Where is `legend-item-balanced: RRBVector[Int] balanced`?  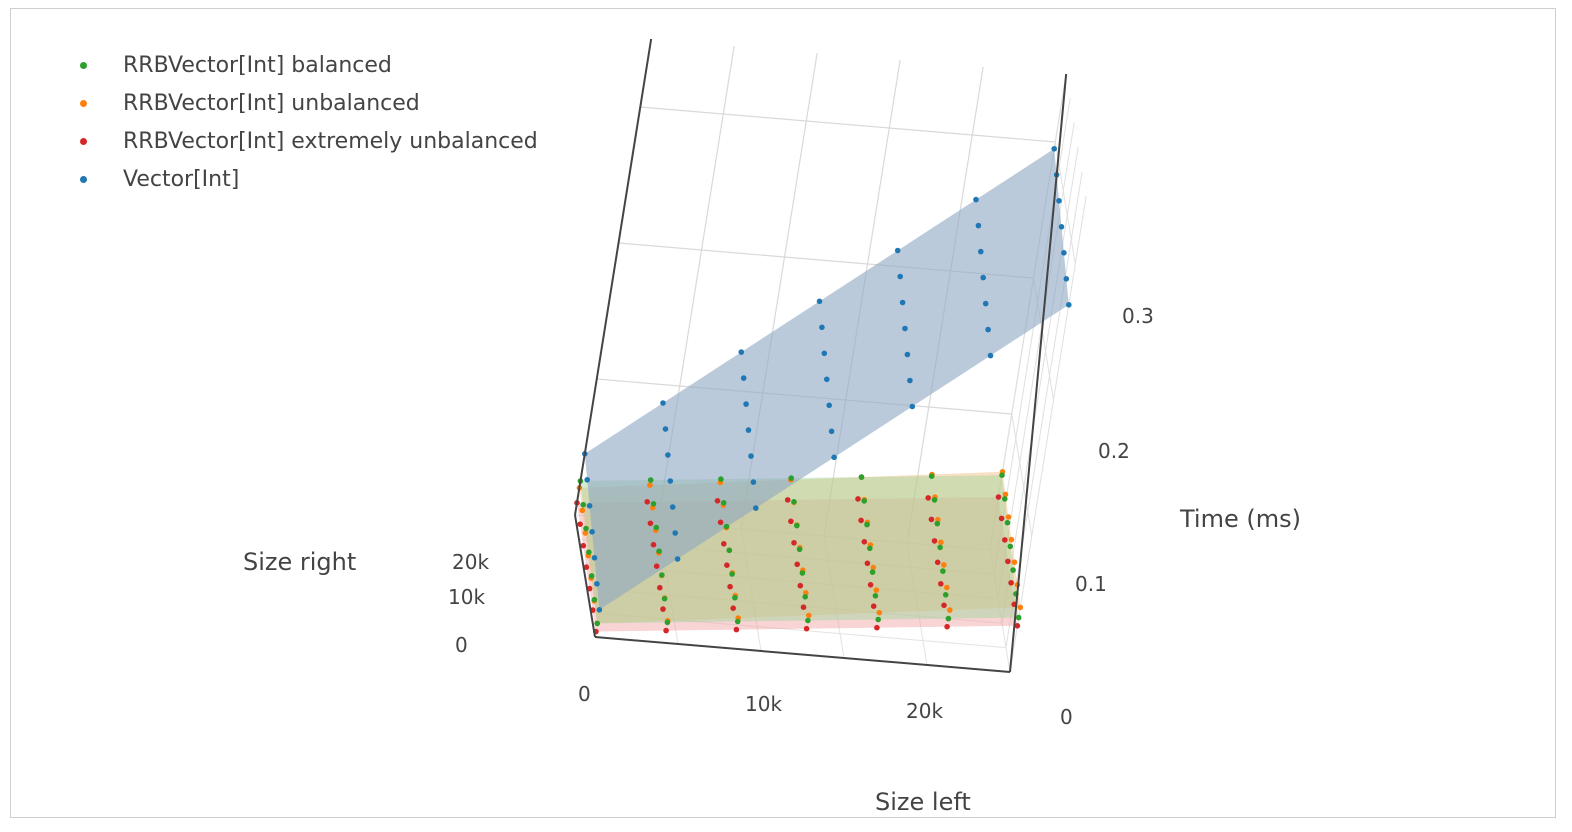
legend-item-balanced: RRBVector[Int] balanced is located at coordinates (305, 65).